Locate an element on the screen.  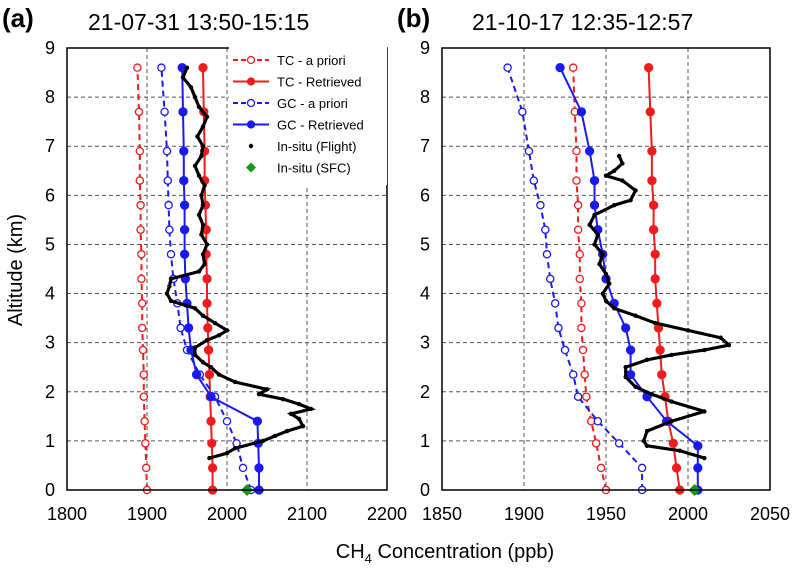
x-tick-label: 2000 is located at coordinates (227, 514).